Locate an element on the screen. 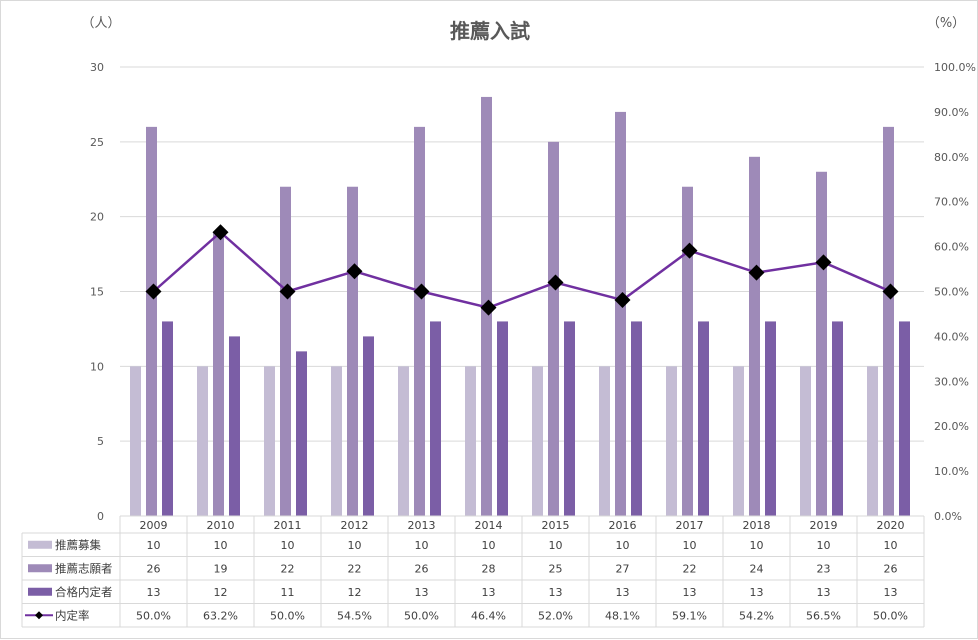  category-label: 2010 is located at coordinates (221, 525).